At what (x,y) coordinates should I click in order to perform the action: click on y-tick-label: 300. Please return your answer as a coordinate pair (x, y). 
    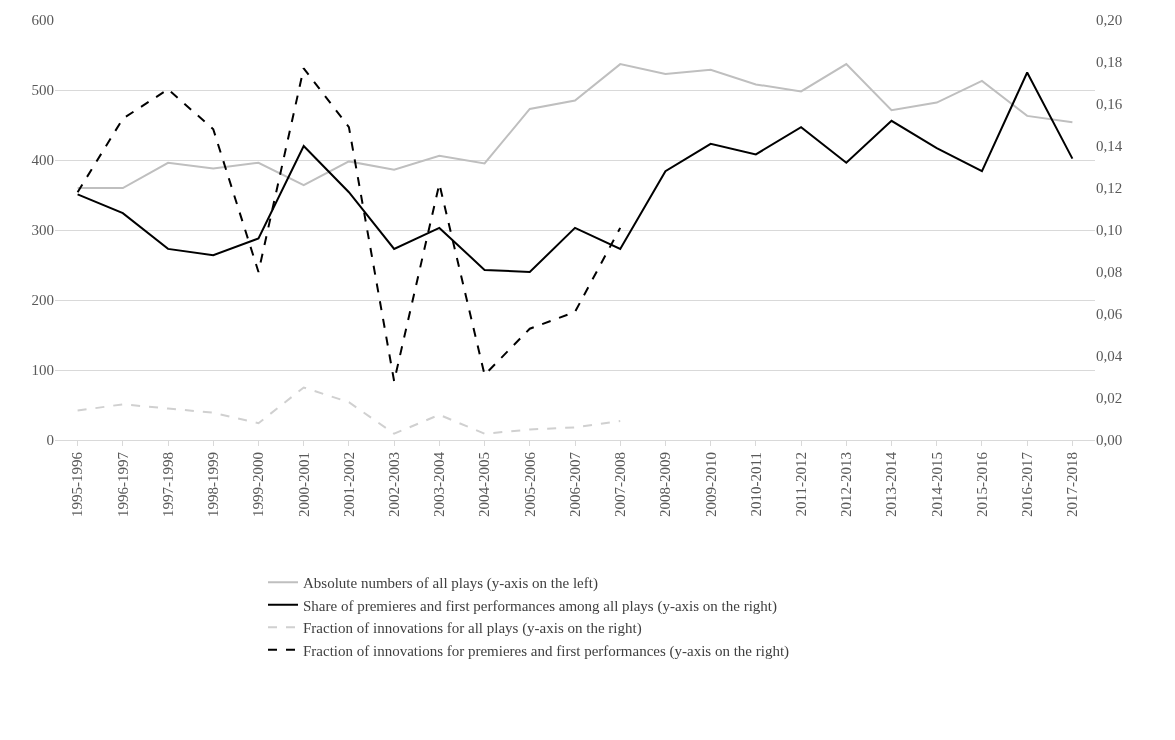
    Looking at the image, I should click on (42, 230).